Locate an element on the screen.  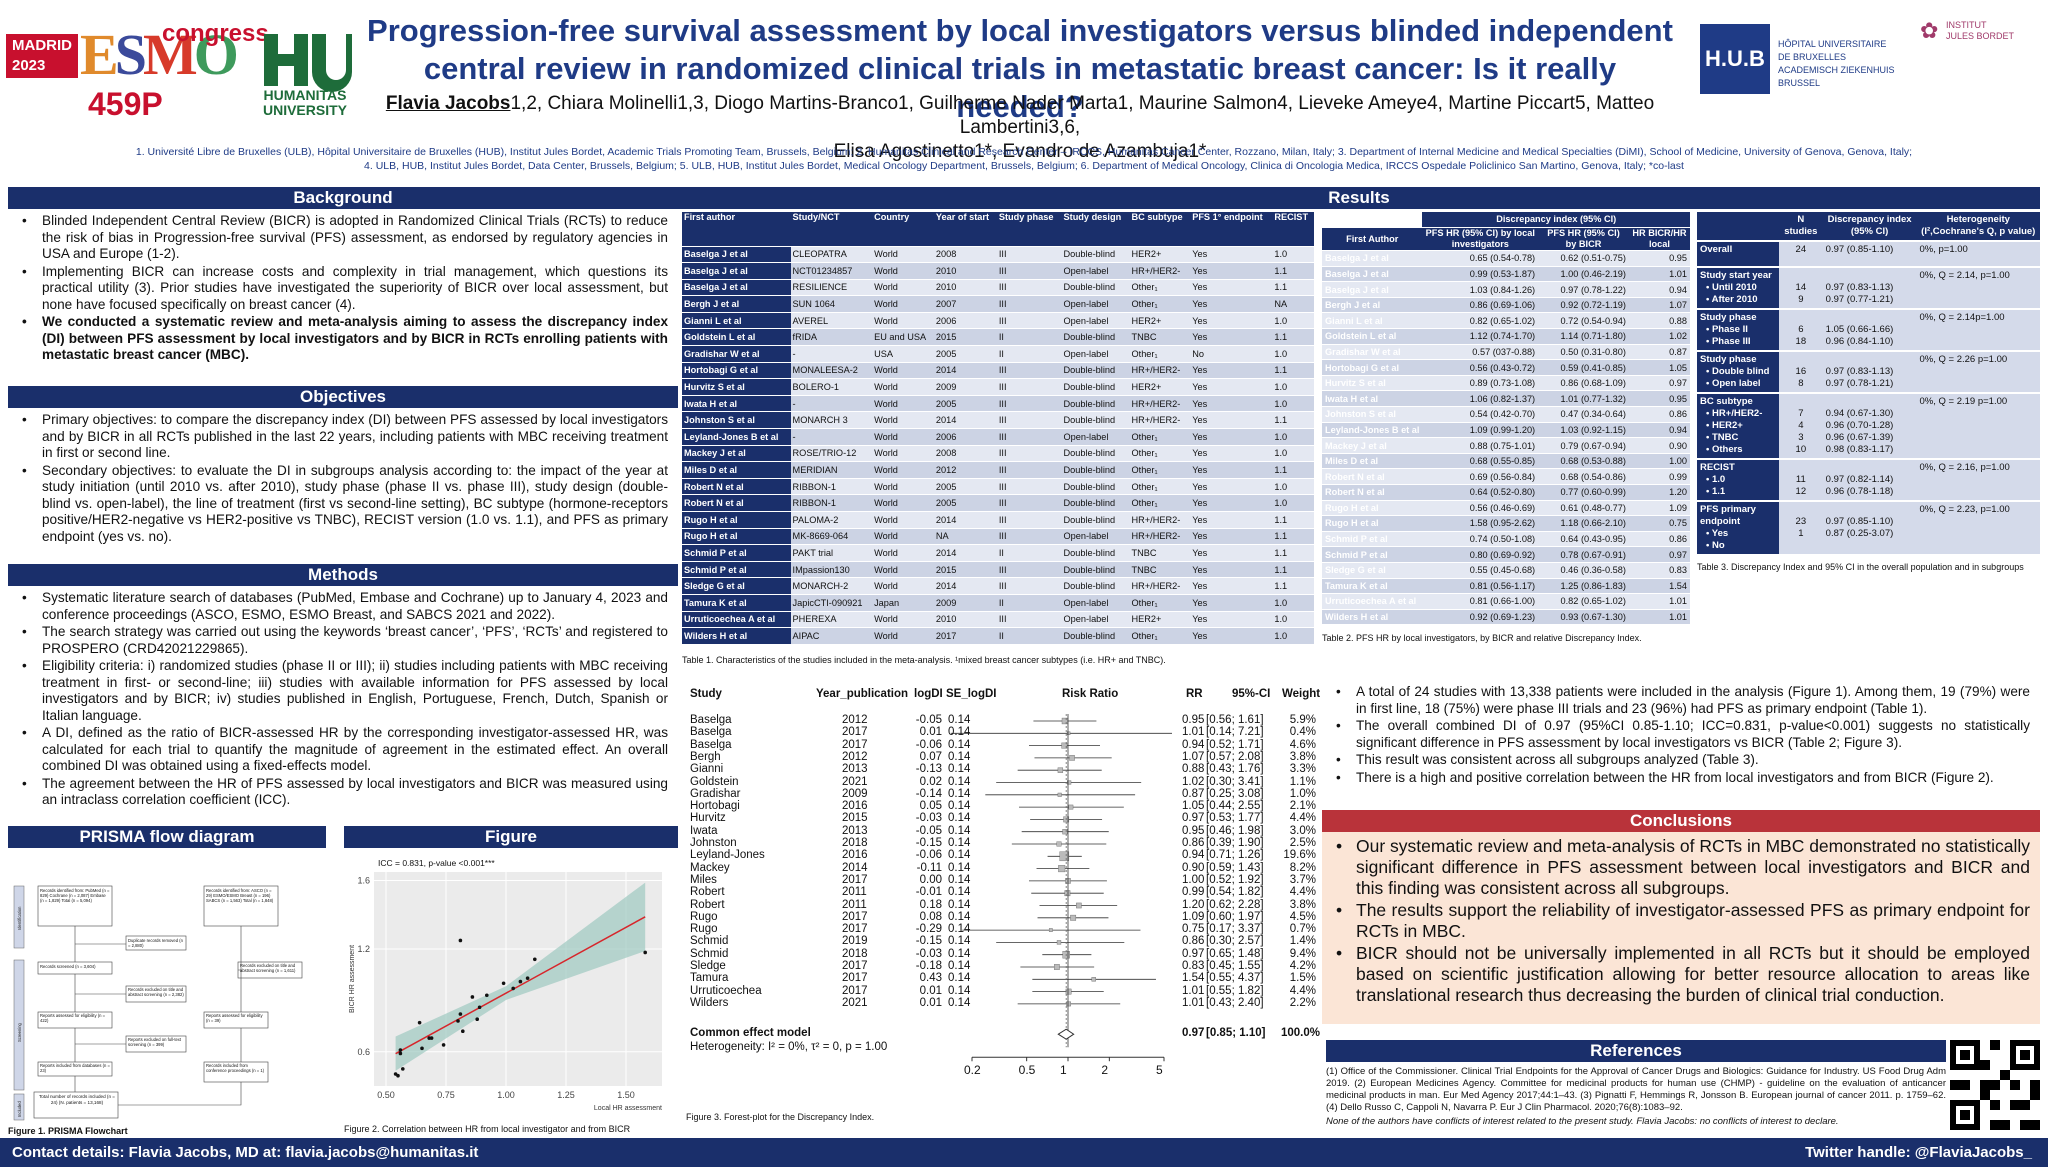
forest-study: Rugo is located at coordinates (704, 916).